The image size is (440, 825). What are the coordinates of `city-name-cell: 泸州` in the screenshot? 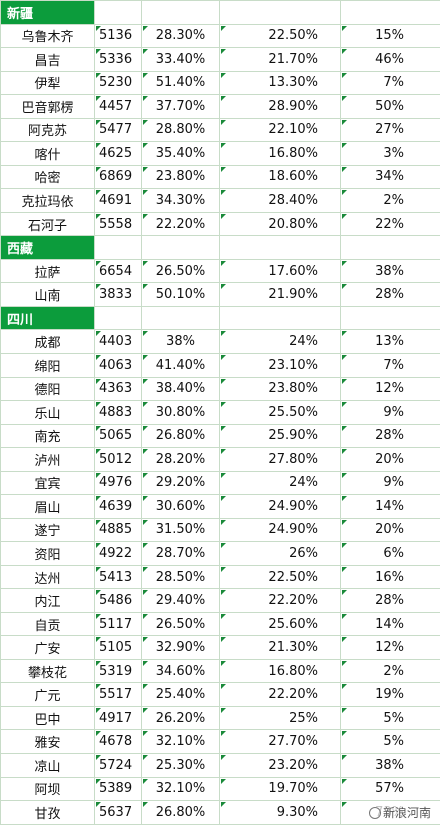 It's located at (47, 459).